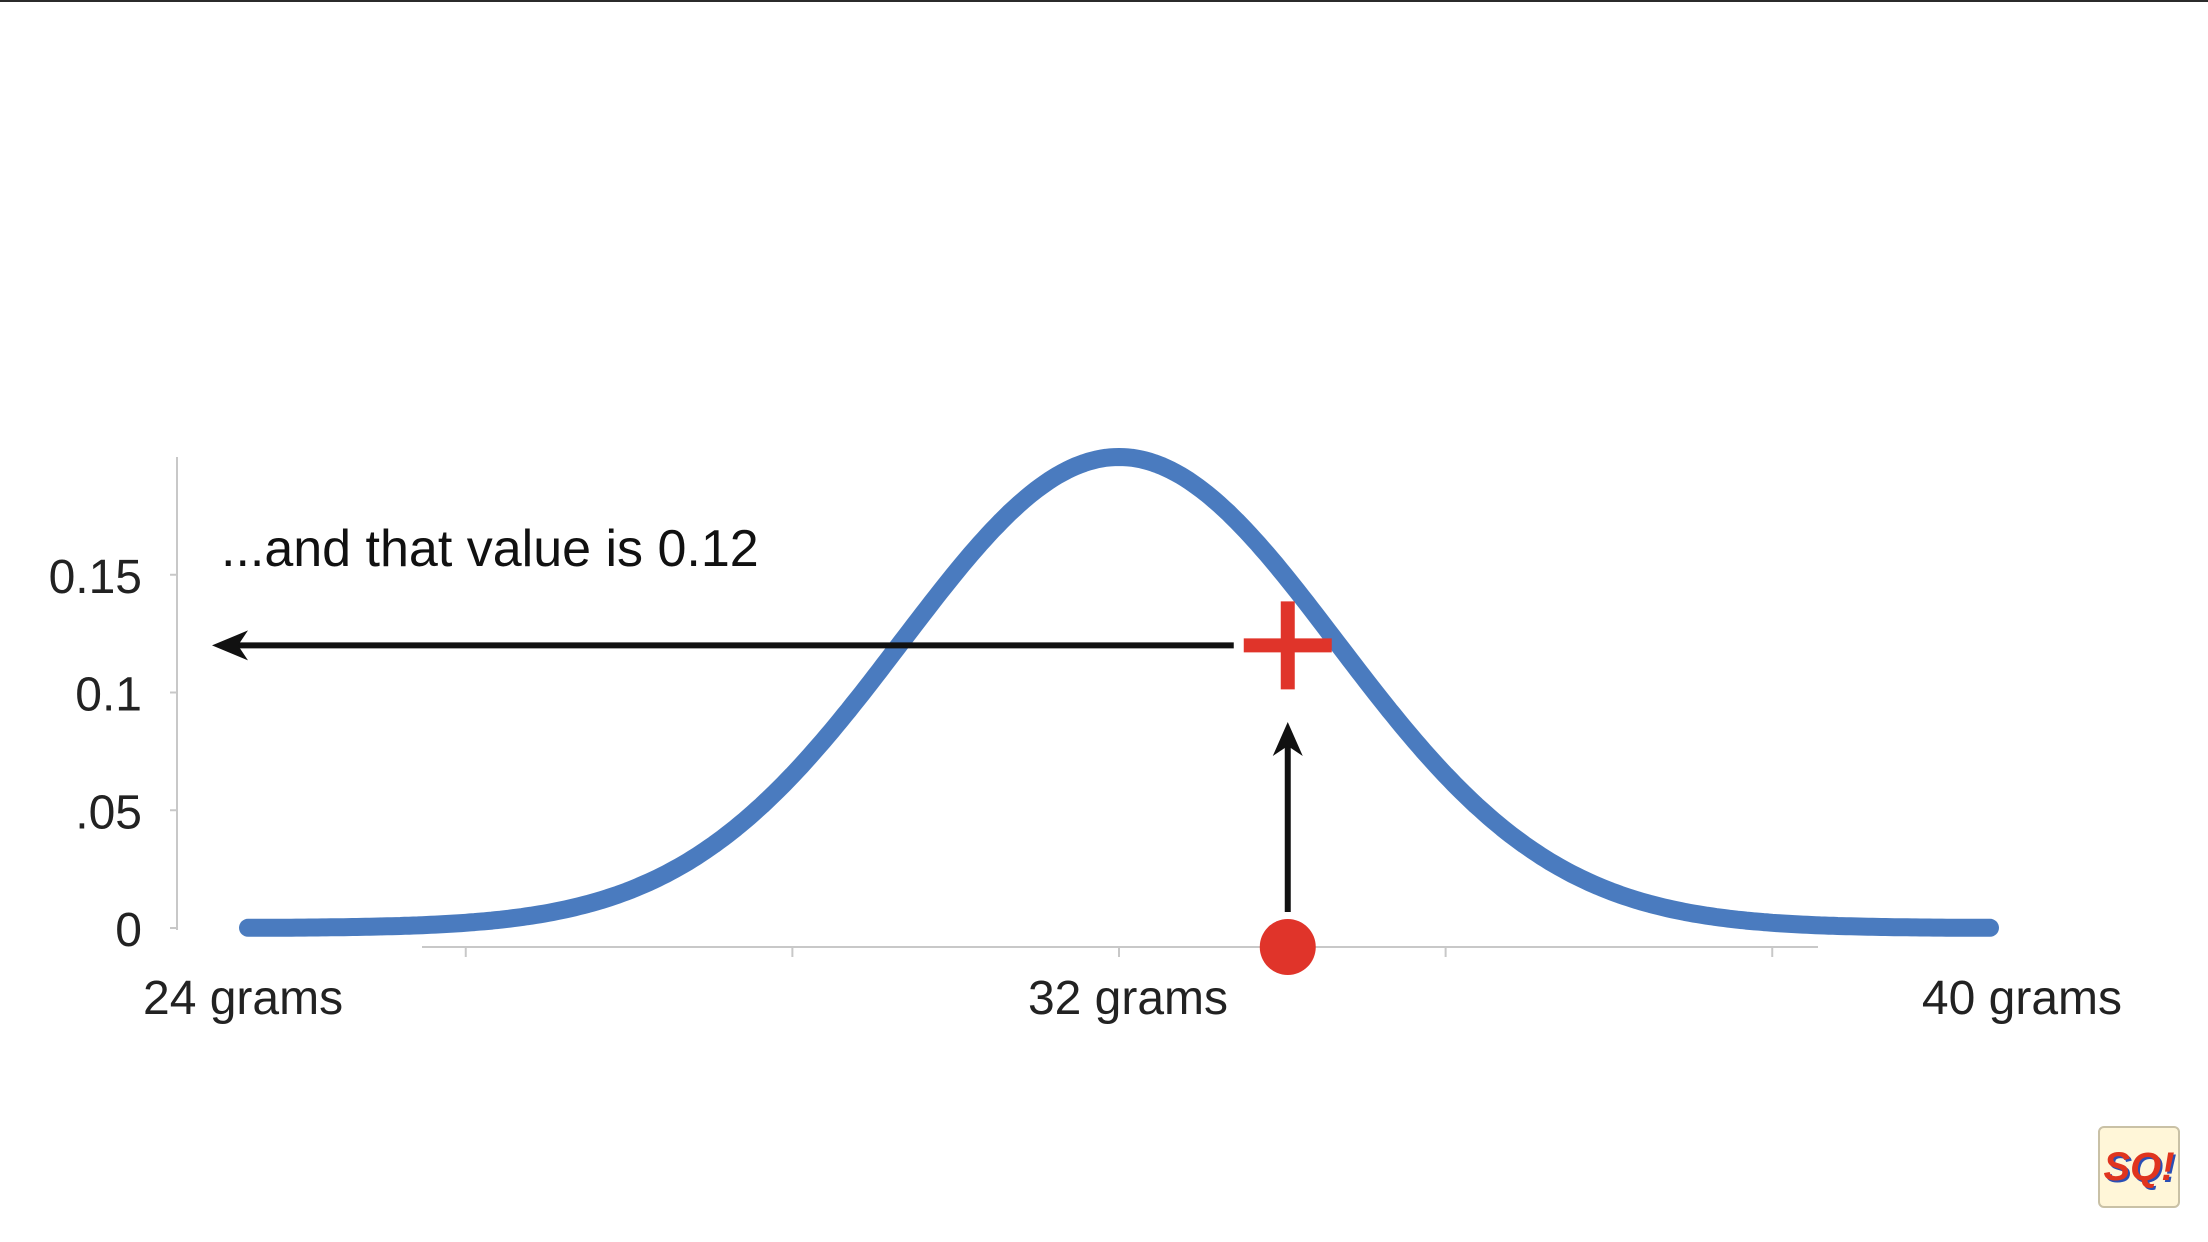  What do you see at coordinates (1128, 998) in the screenshot?
I see `x-tick-label: 32 grams` at bounding box center [1128, 998].